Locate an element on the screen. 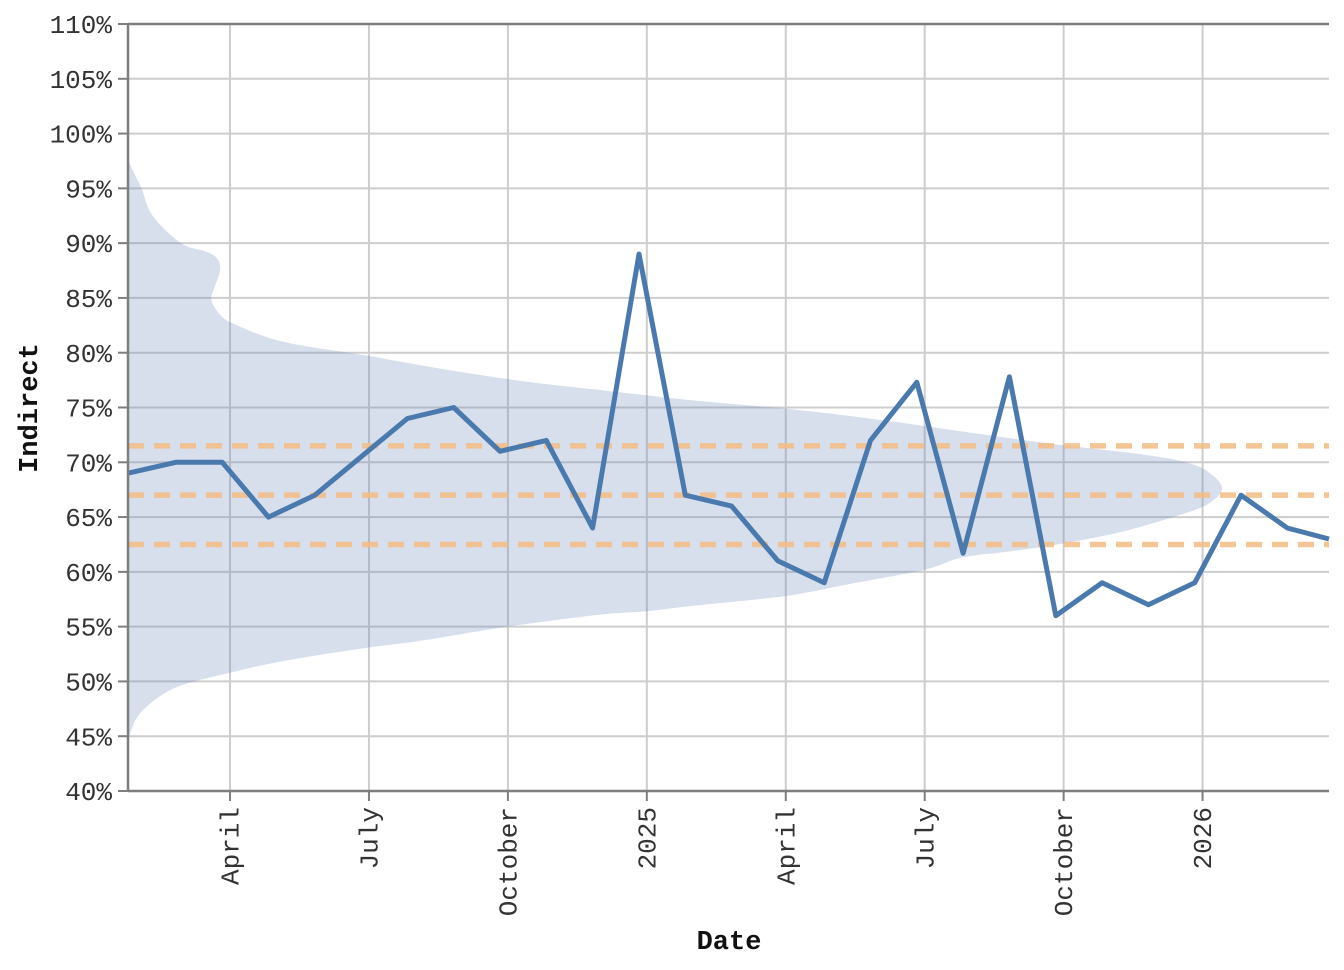 This screenshot has height=970, width=1344. y-tick-label: 50% is located at coordinates (88, 684).